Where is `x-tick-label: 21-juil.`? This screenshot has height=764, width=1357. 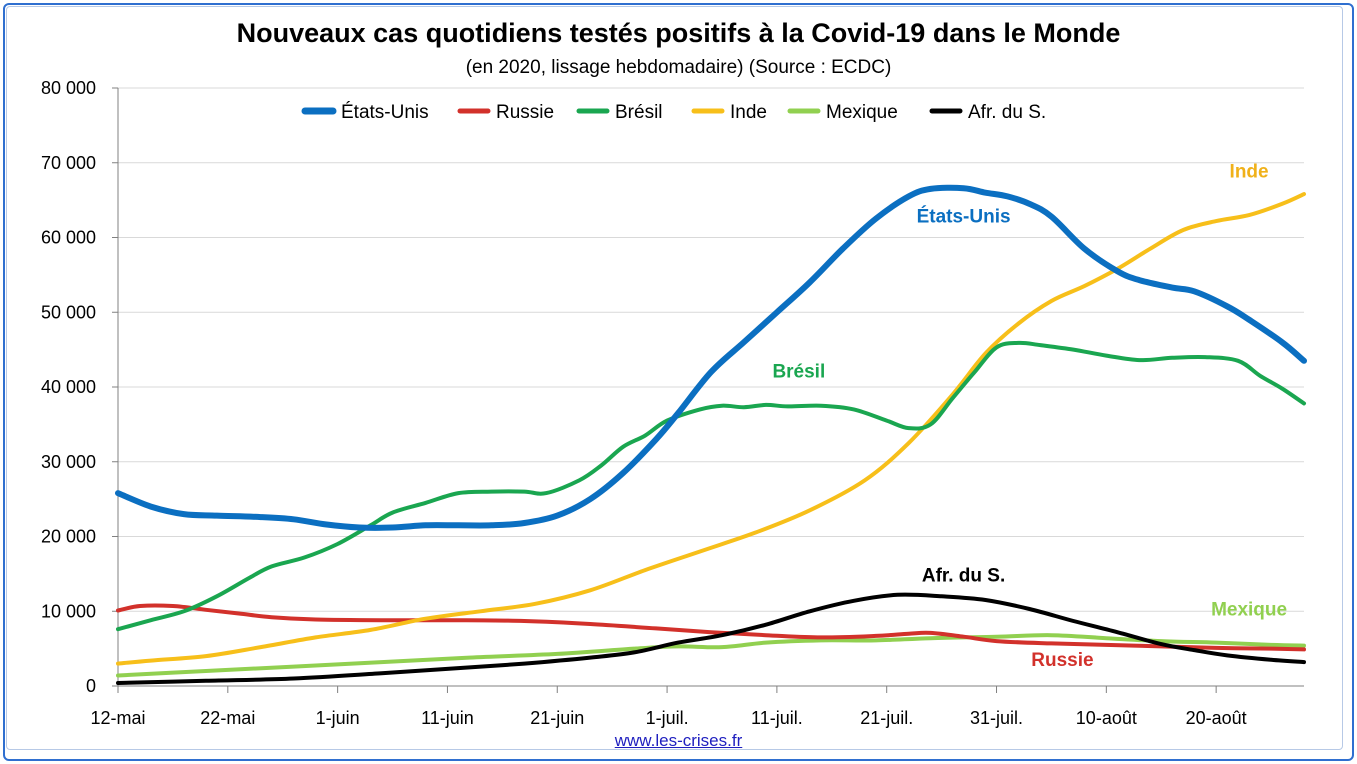
x-tick-label: 21-juil. is located at coordinates (886, 718).